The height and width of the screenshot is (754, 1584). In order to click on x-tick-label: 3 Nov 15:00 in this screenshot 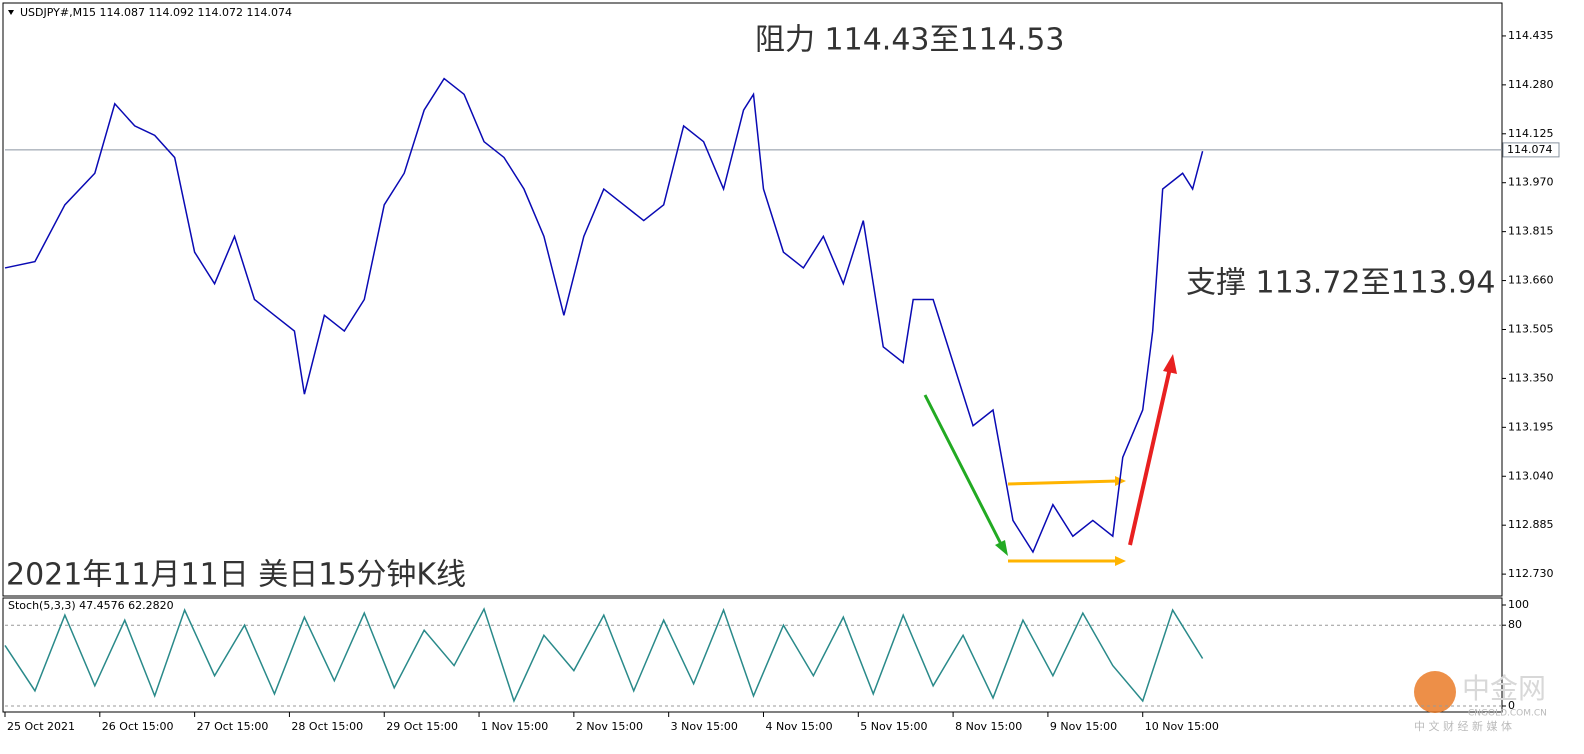, I will do `click(704, 726)`.